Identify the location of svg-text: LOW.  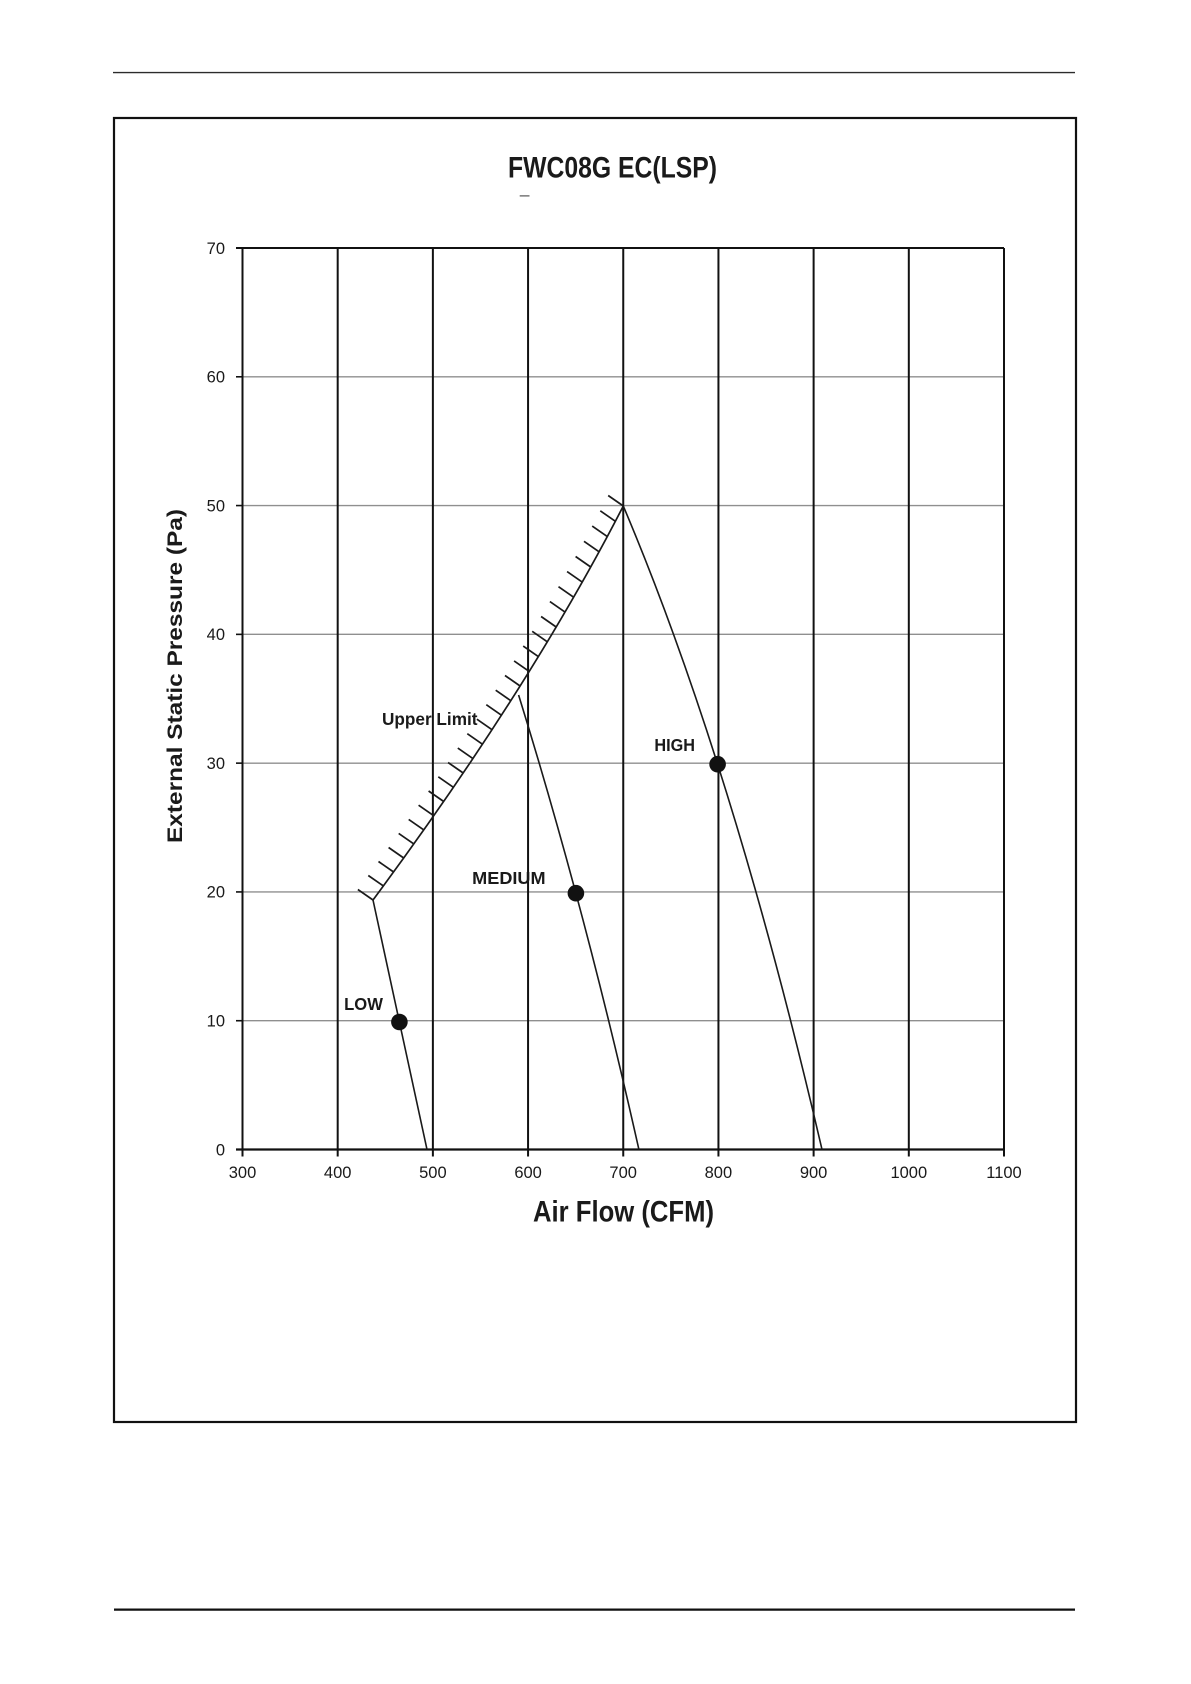
(363, 1004).